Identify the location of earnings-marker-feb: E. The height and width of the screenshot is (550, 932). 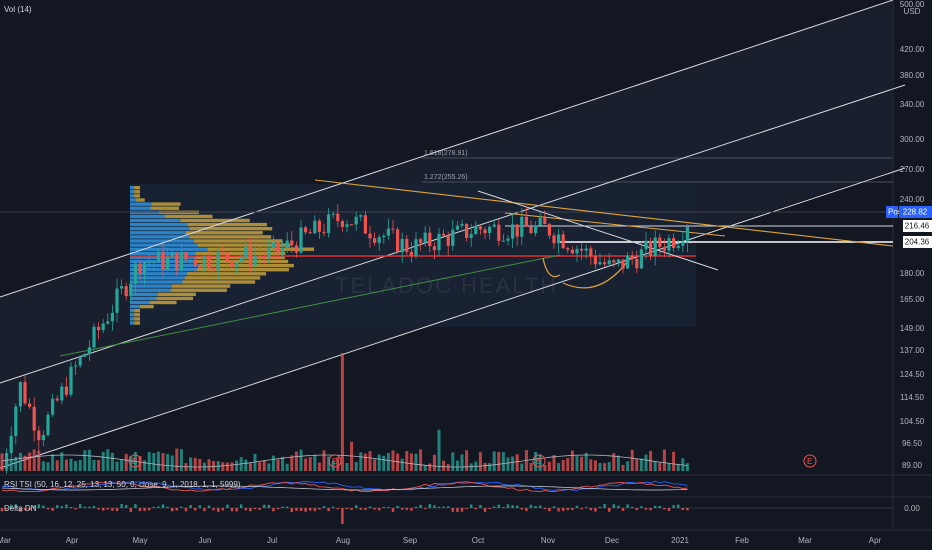
(810, 461).